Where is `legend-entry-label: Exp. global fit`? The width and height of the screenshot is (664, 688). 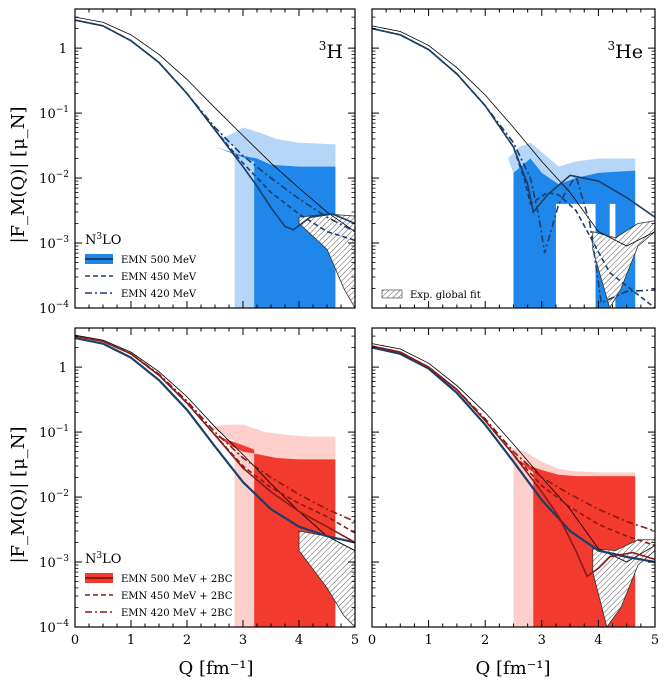 legend-entry-label: Exp. global fit is located at coordinates (445, 295).